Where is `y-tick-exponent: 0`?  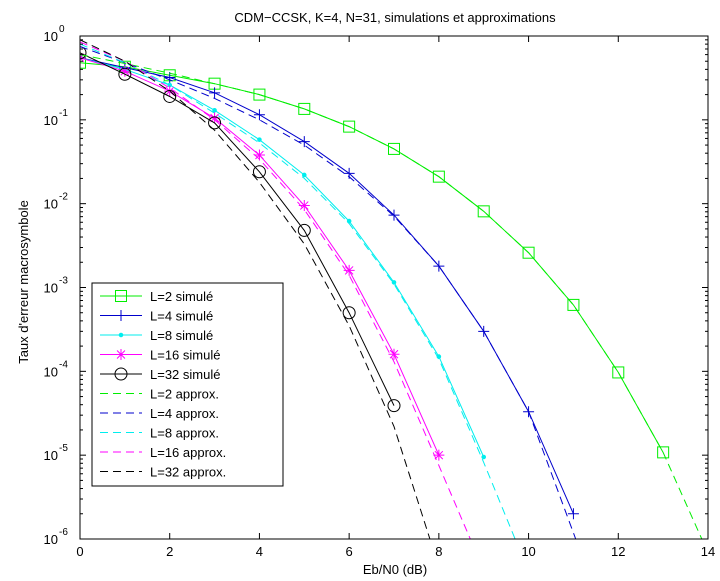
y-tick-exponent: 0 is located at coordinates (62, 29).